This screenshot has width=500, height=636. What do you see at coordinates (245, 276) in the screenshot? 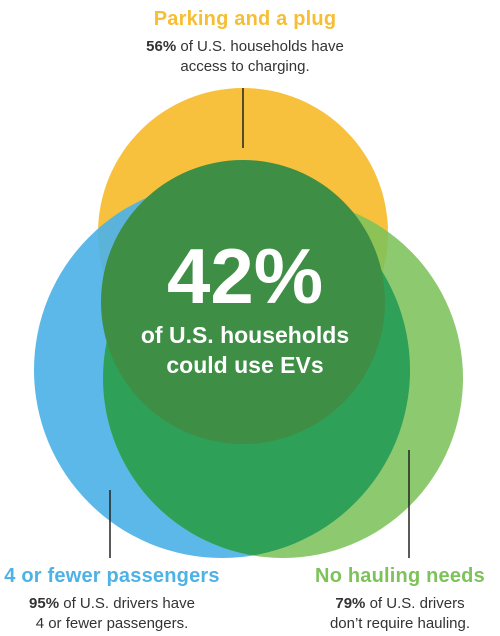
I see `center-percentage: 42%` at bounding box center [245, 276].